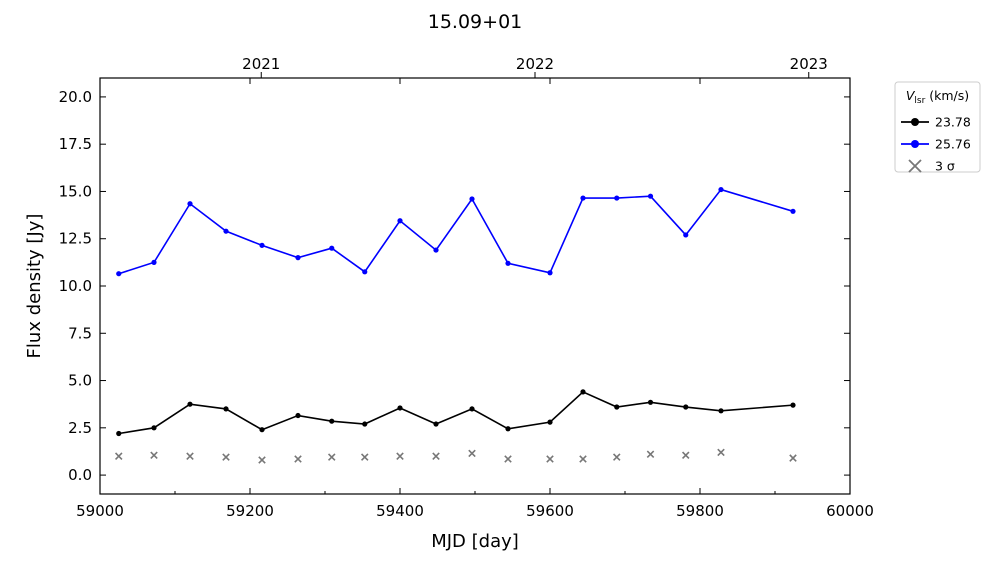 Image resolution: width=1000 pixels, height=562 pixels. Describe the element at coordinates (75, 191) in the screenshot. I see `y-tick-label: 15.0` at that location.